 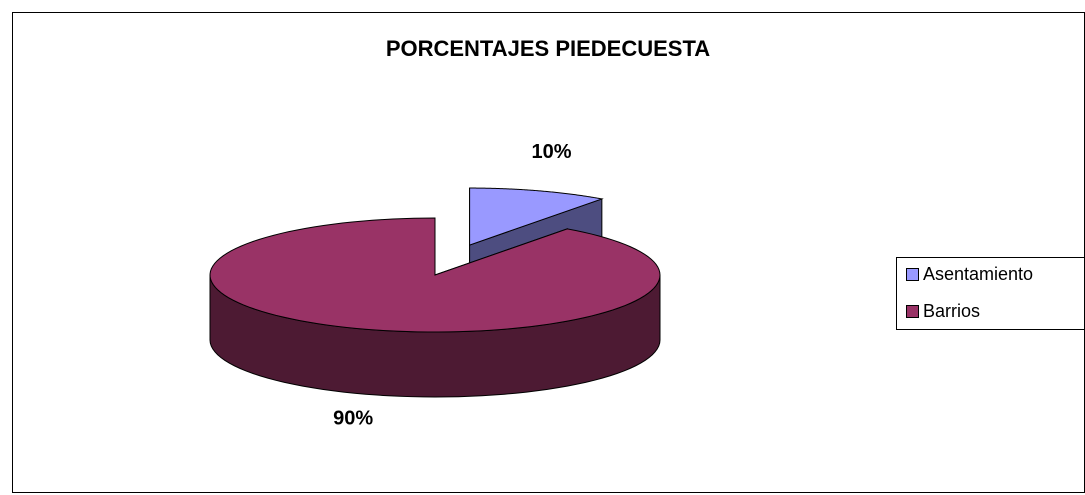 I want to click on data-label: 90%, so click(x=353, y=419).